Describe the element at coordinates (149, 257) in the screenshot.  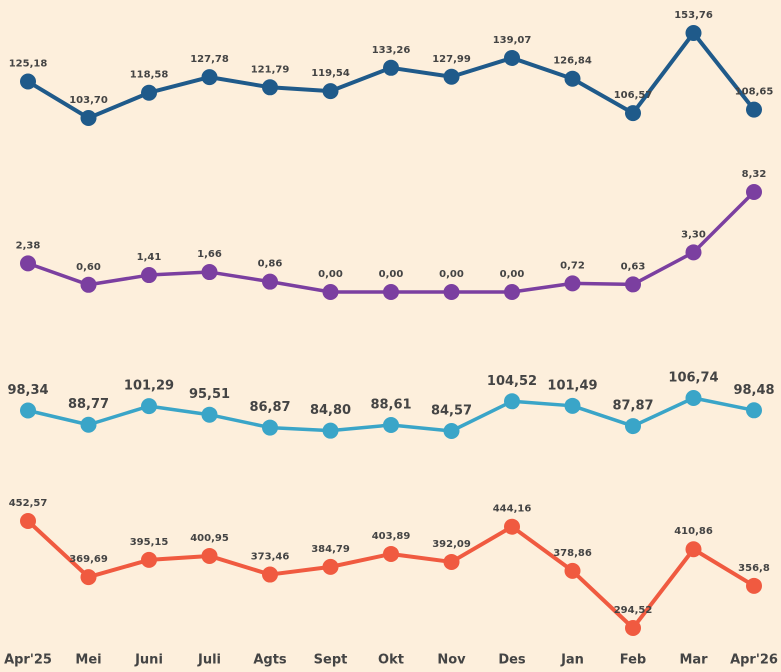
I see `value-label: 1,41` at that location.